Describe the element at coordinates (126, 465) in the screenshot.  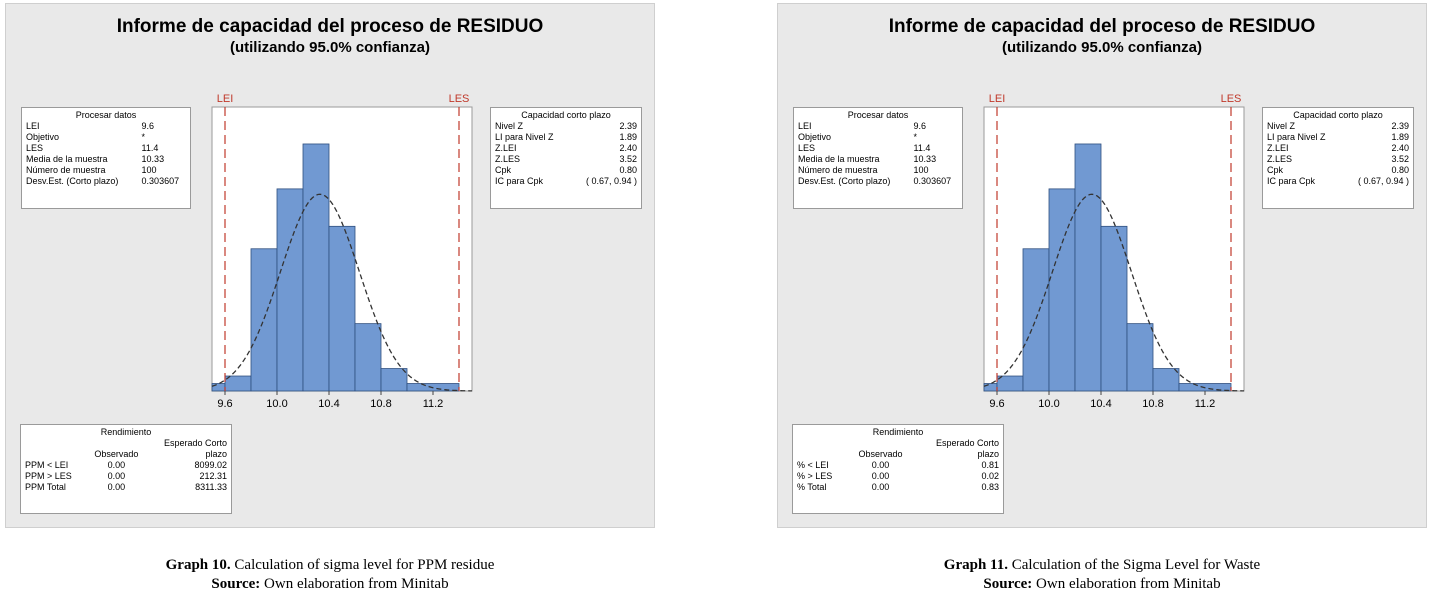
I see `table-row: PPM < LEI 0.00 8099.02` at that location.